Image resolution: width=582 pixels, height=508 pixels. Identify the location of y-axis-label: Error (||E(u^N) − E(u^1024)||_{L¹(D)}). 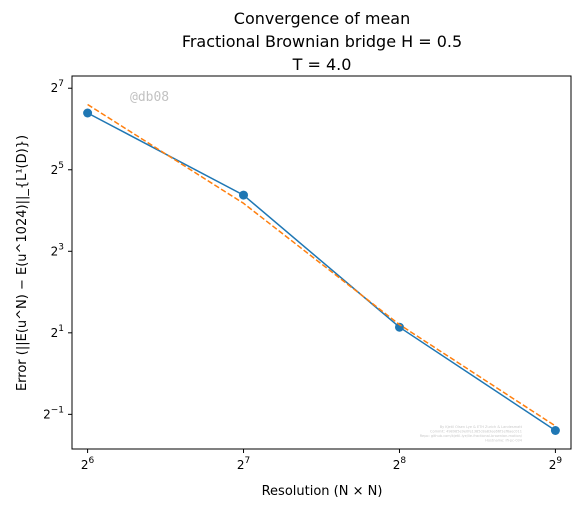
(22, 263).